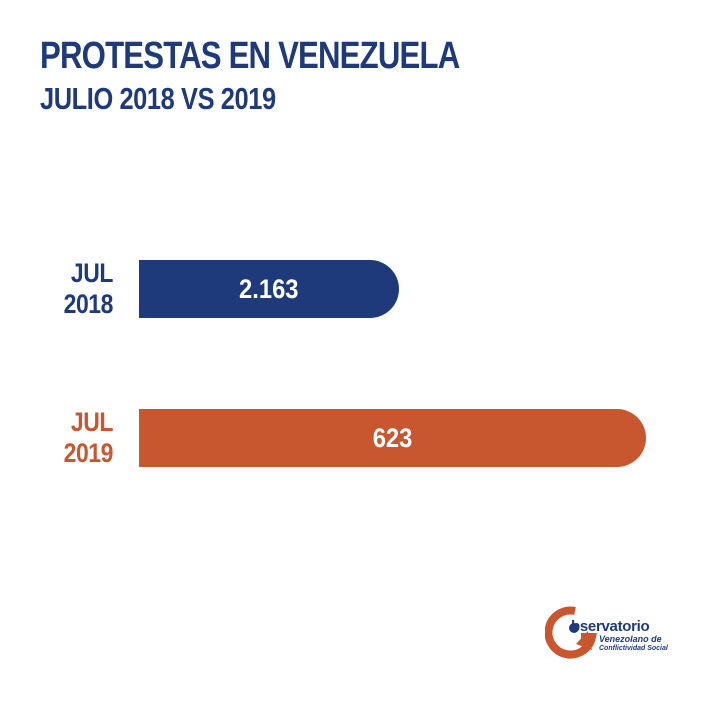  I want to click on logo-line-1: bservatorio, so click(610, 626).